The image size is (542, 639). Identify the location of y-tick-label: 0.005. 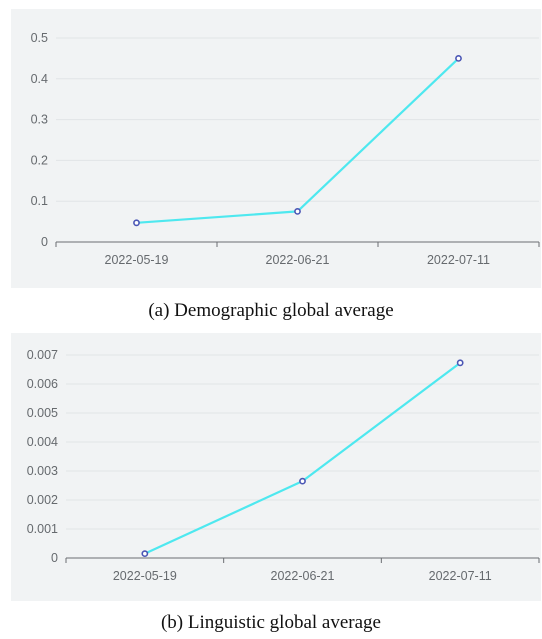
(42, 413).